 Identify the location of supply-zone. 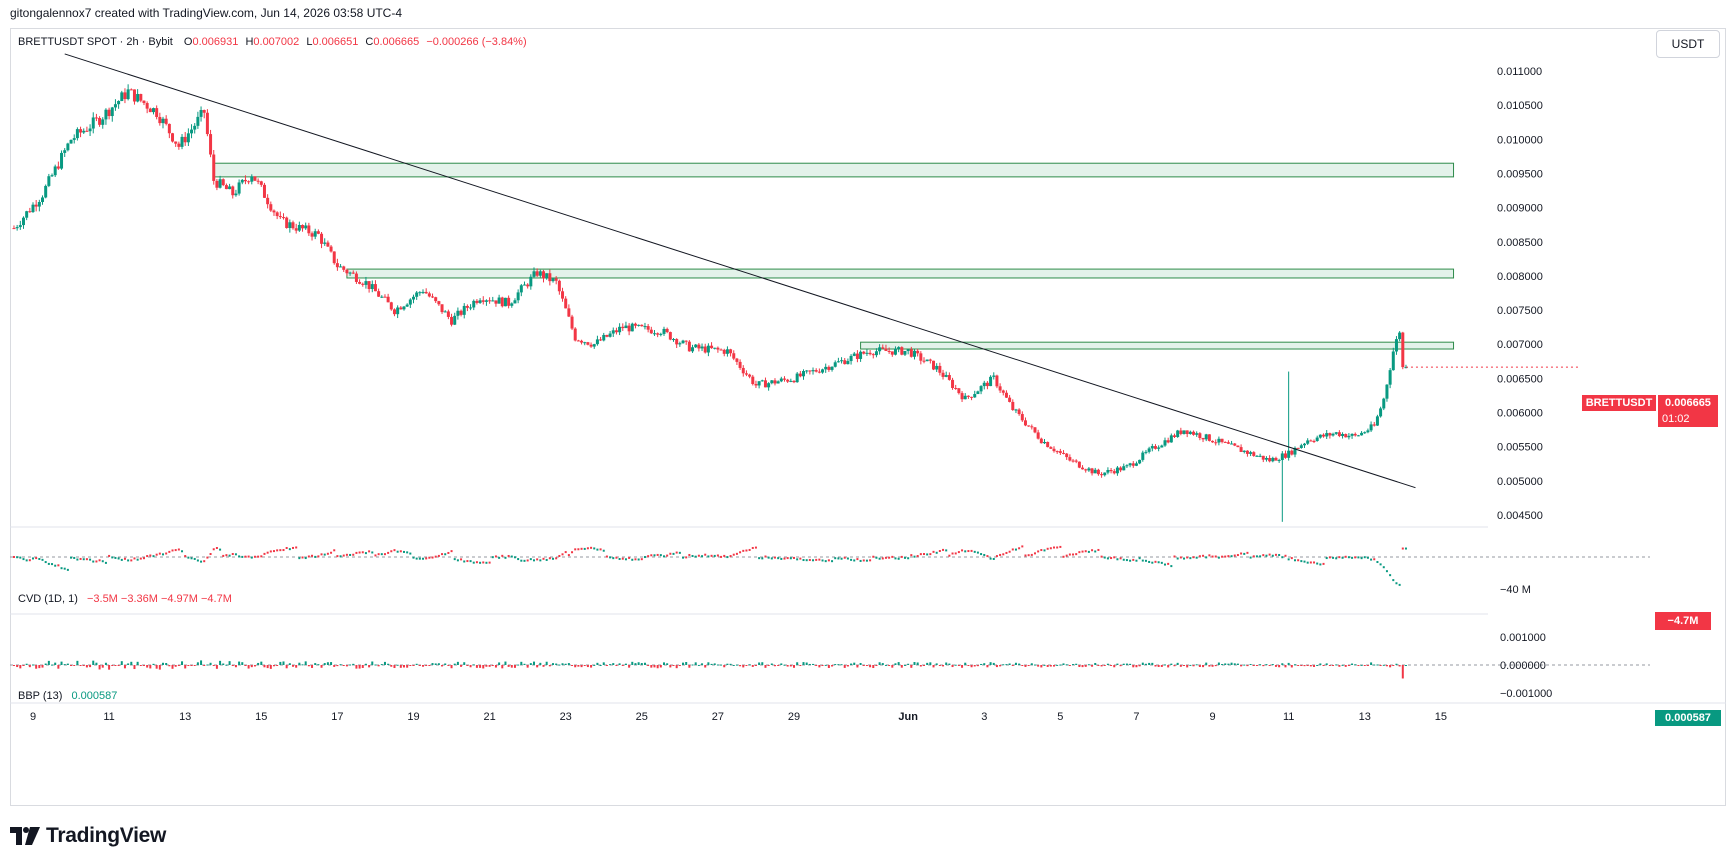
(900, 273).